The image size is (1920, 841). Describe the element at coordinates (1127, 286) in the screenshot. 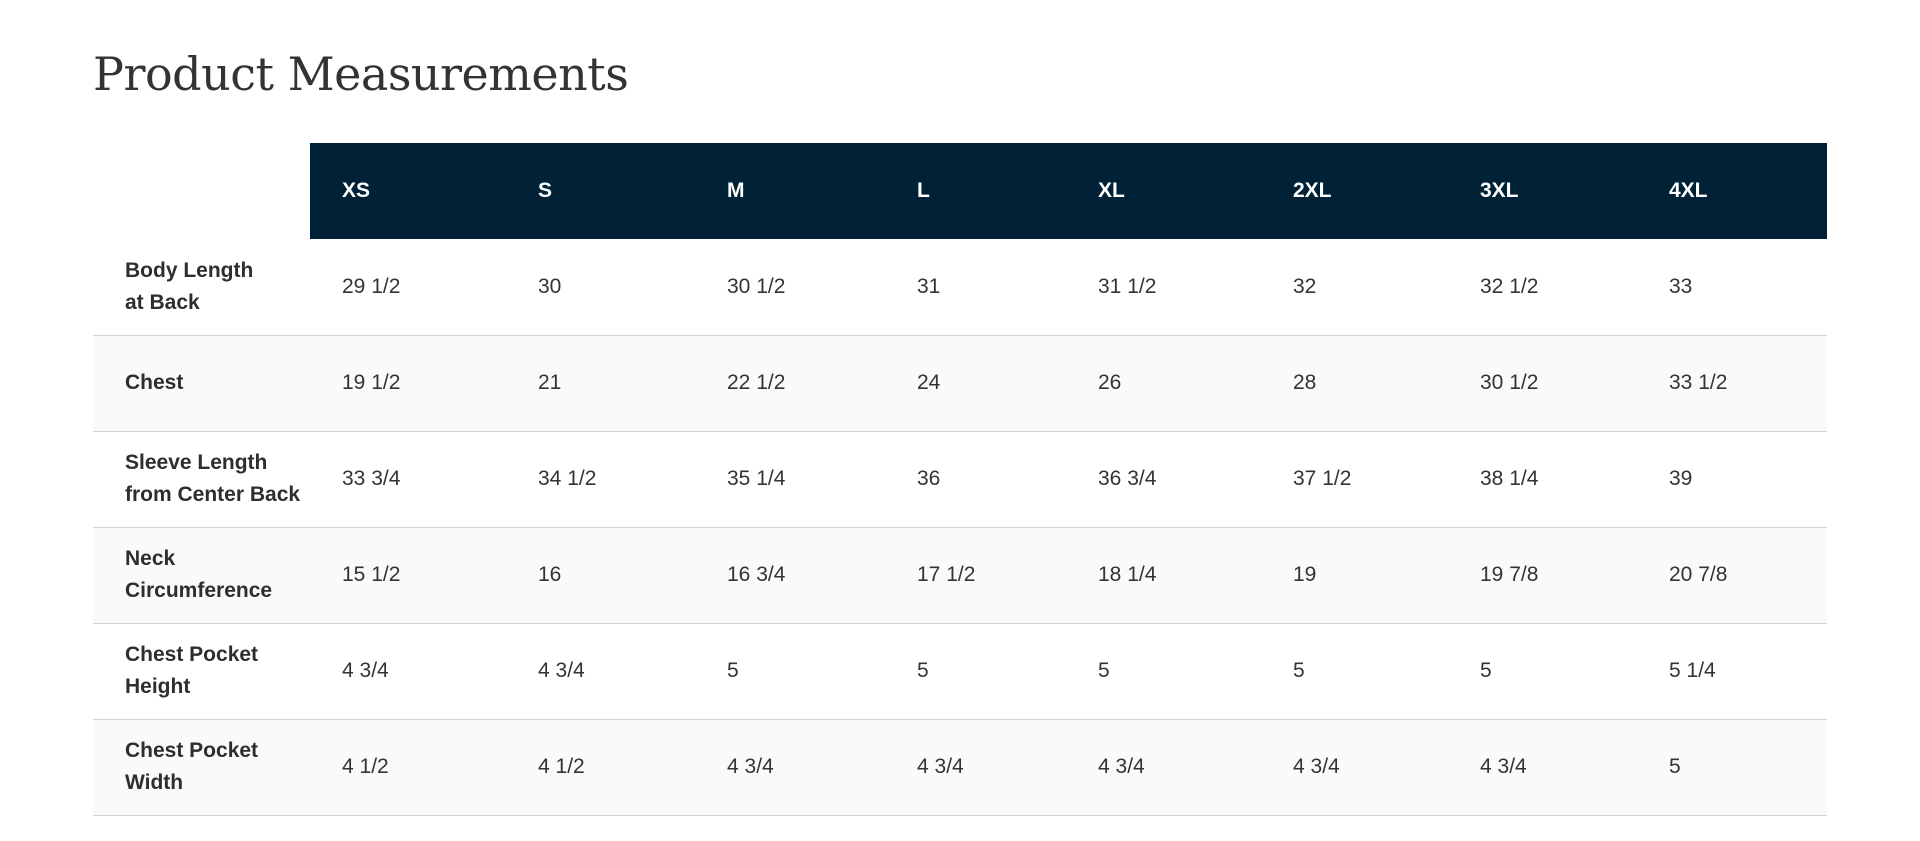

I see `table-cell: 31 1/2` at that location.